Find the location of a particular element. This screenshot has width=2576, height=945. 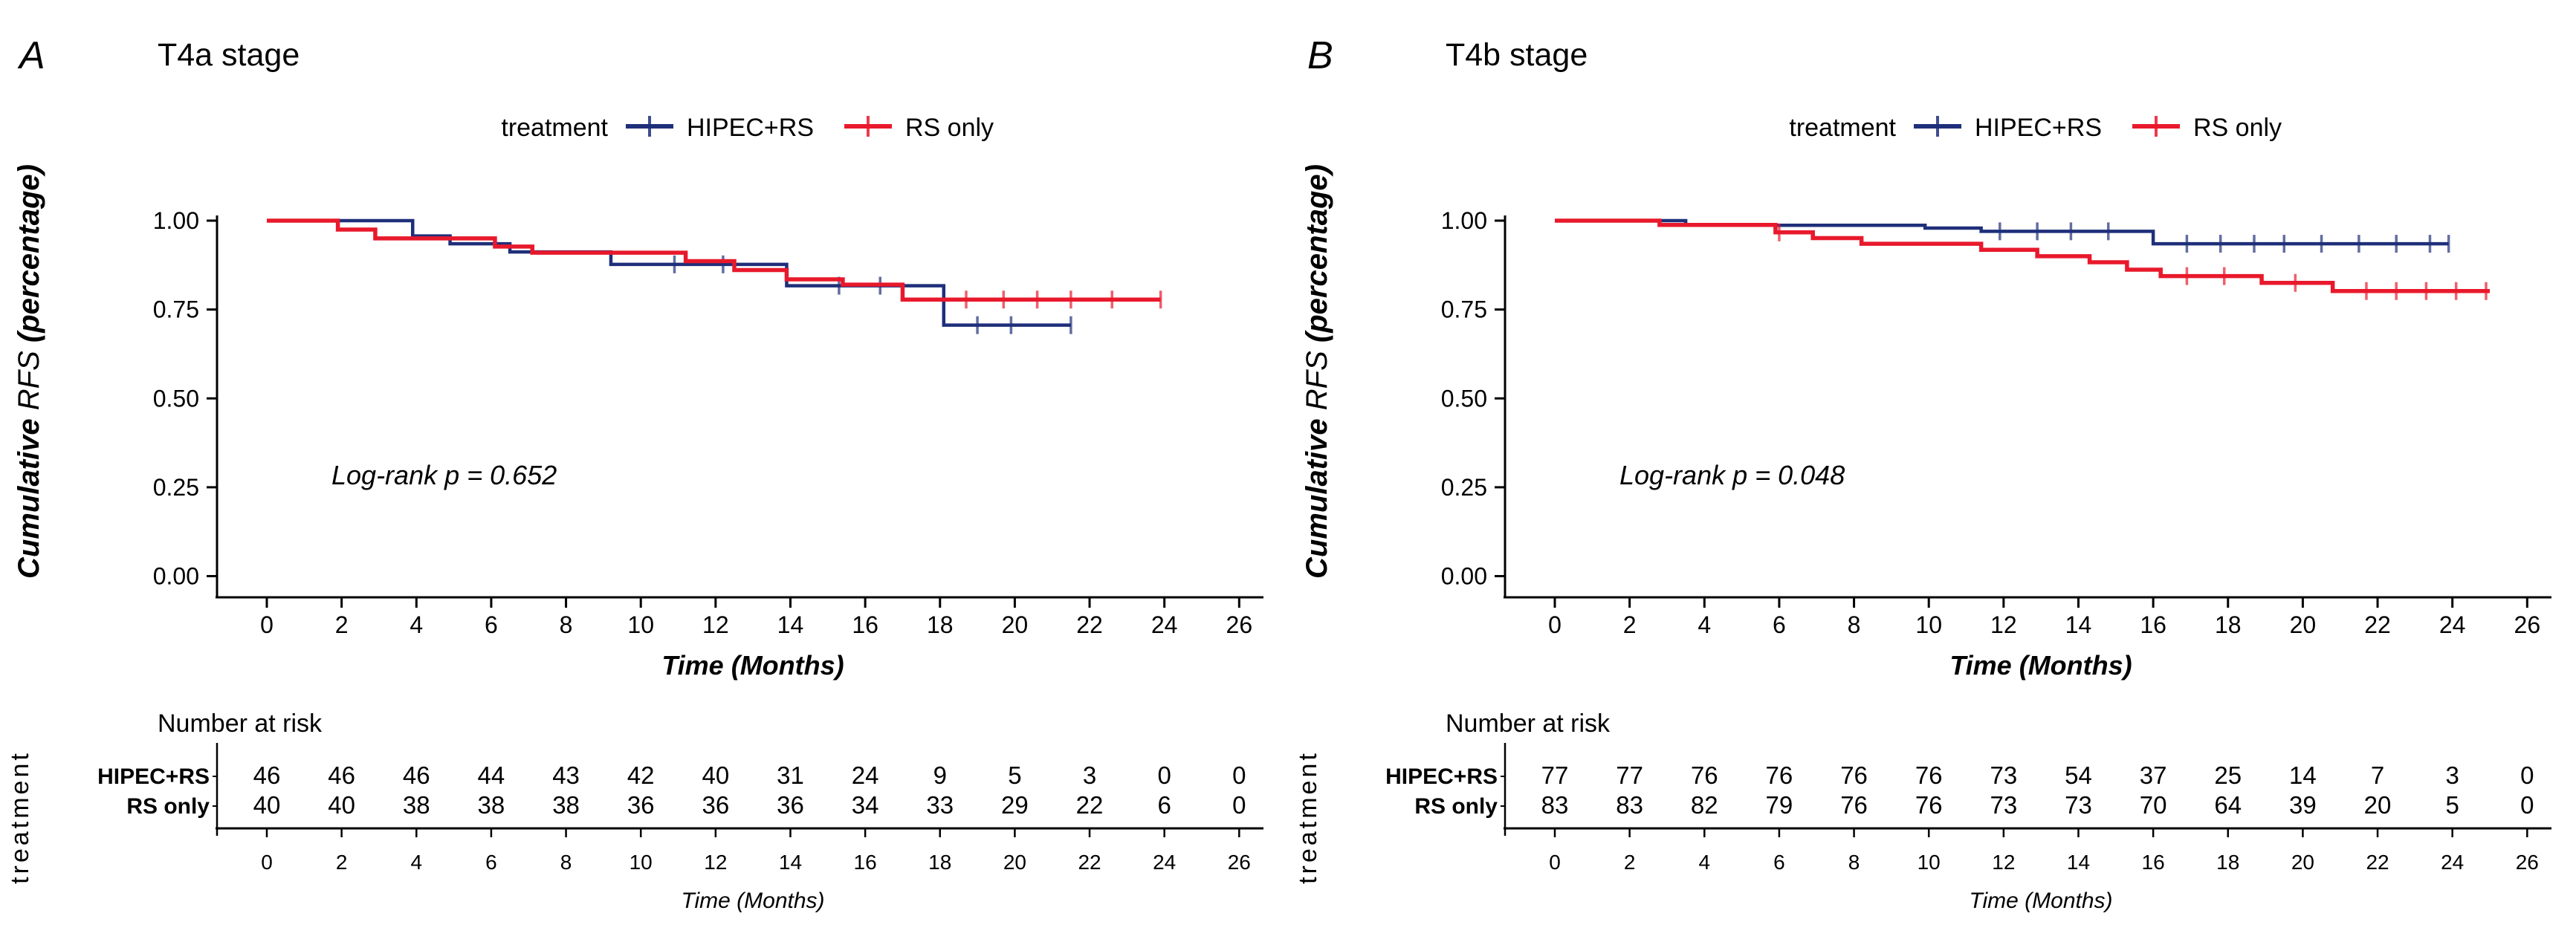

risk-count: 29 is located at coordinates (1015, 805).